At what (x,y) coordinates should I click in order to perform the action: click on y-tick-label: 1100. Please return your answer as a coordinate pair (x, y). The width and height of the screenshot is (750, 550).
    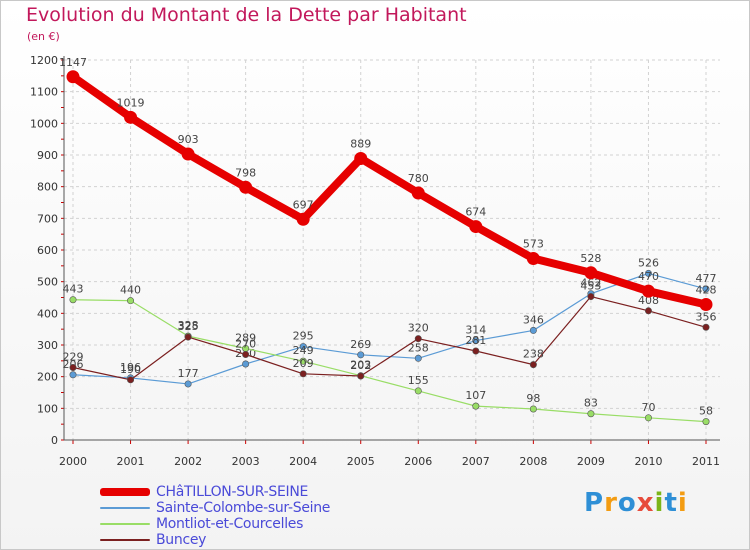
    Looking at the image, I should click on (44, 92).